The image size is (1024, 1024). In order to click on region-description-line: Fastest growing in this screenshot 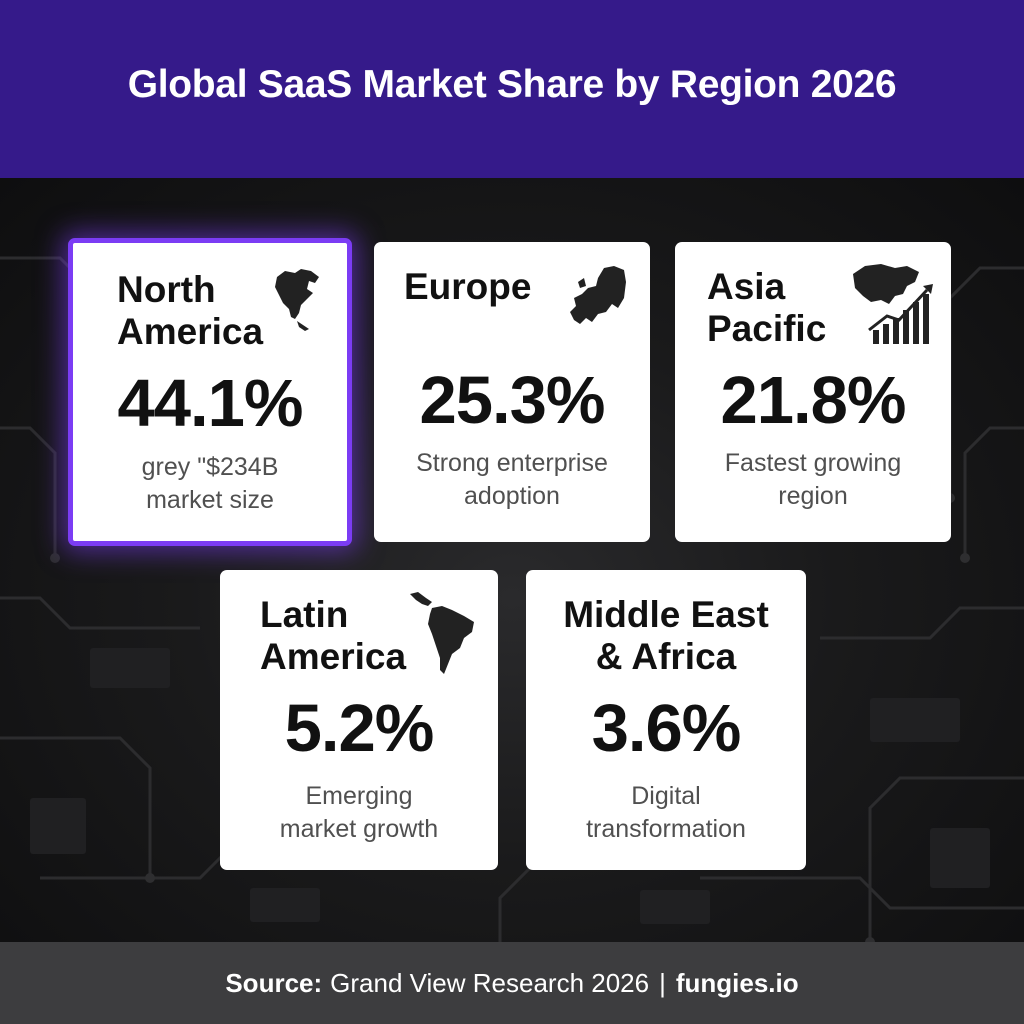, I will do `click(813, 463)`.